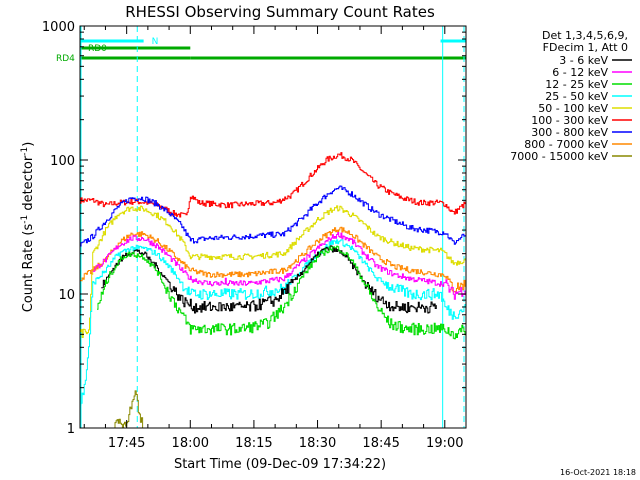 Image resolution: width=640 pixels, height=480 pixels. I want to click on footer-timestamp: 16-Oct-2021 18:18, so click(598, 472).